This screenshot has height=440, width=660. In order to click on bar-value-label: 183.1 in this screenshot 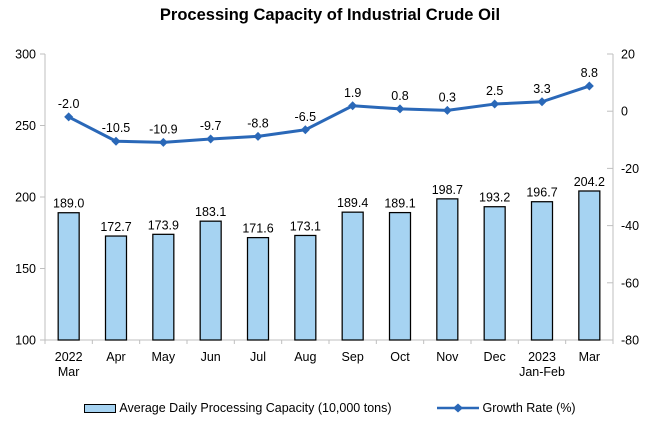, I will do `click(210, 212)`.